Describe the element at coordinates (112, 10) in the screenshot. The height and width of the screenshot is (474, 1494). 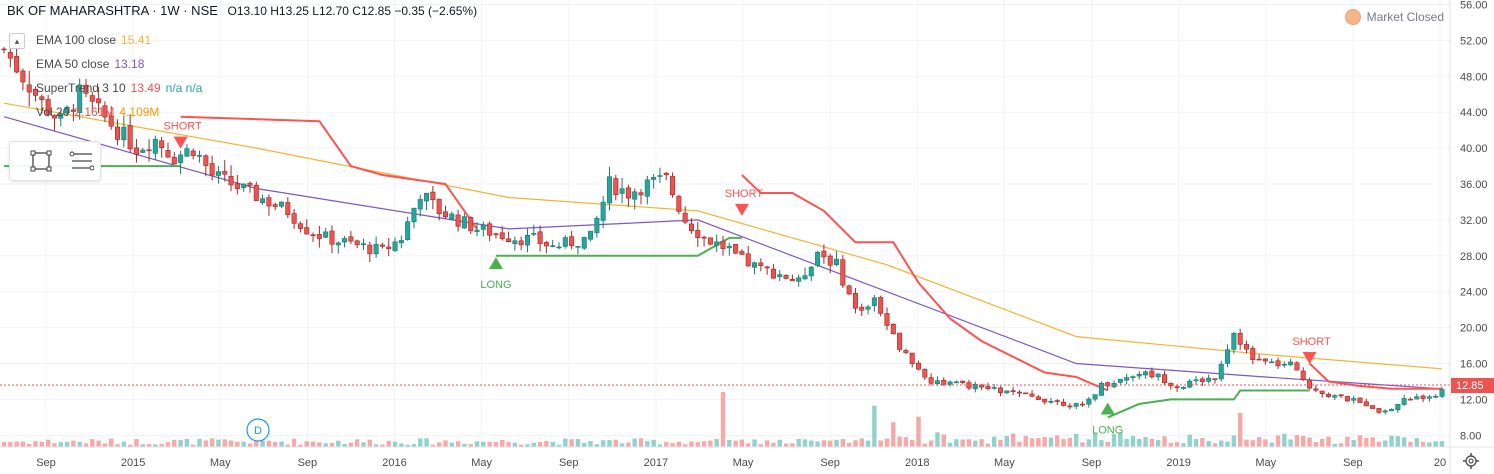
I see `symbol-title: BK OF MAHARASHTRA · 1W · NSE` at that location.